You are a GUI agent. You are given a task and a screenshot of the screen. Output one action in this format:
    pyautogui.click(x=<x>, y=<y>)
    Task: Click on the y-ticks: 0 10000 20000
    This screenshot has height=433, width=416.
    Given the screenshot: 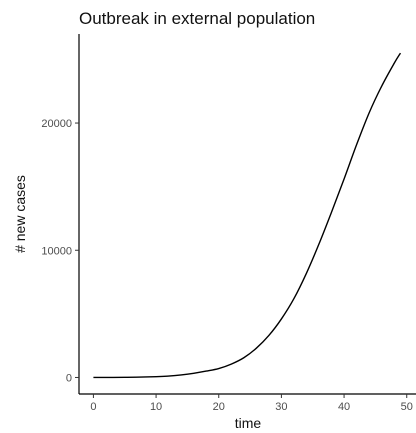 What is the action you would take?
    pyautogui.click(x=60, y=251)
    